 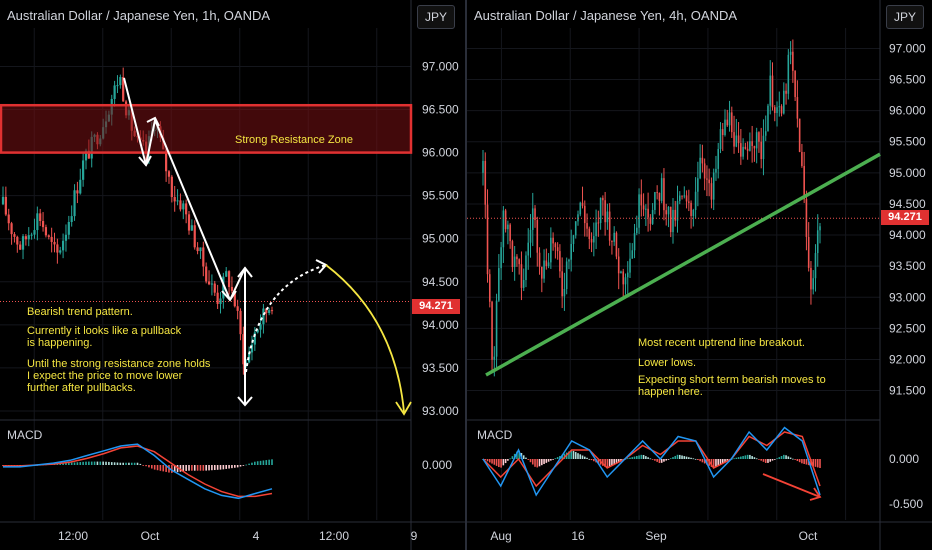 What do you see at coordinates (905, 17) in the screenshot?
I see `right-currency-button: JPY` at bounding box center [905, 17].